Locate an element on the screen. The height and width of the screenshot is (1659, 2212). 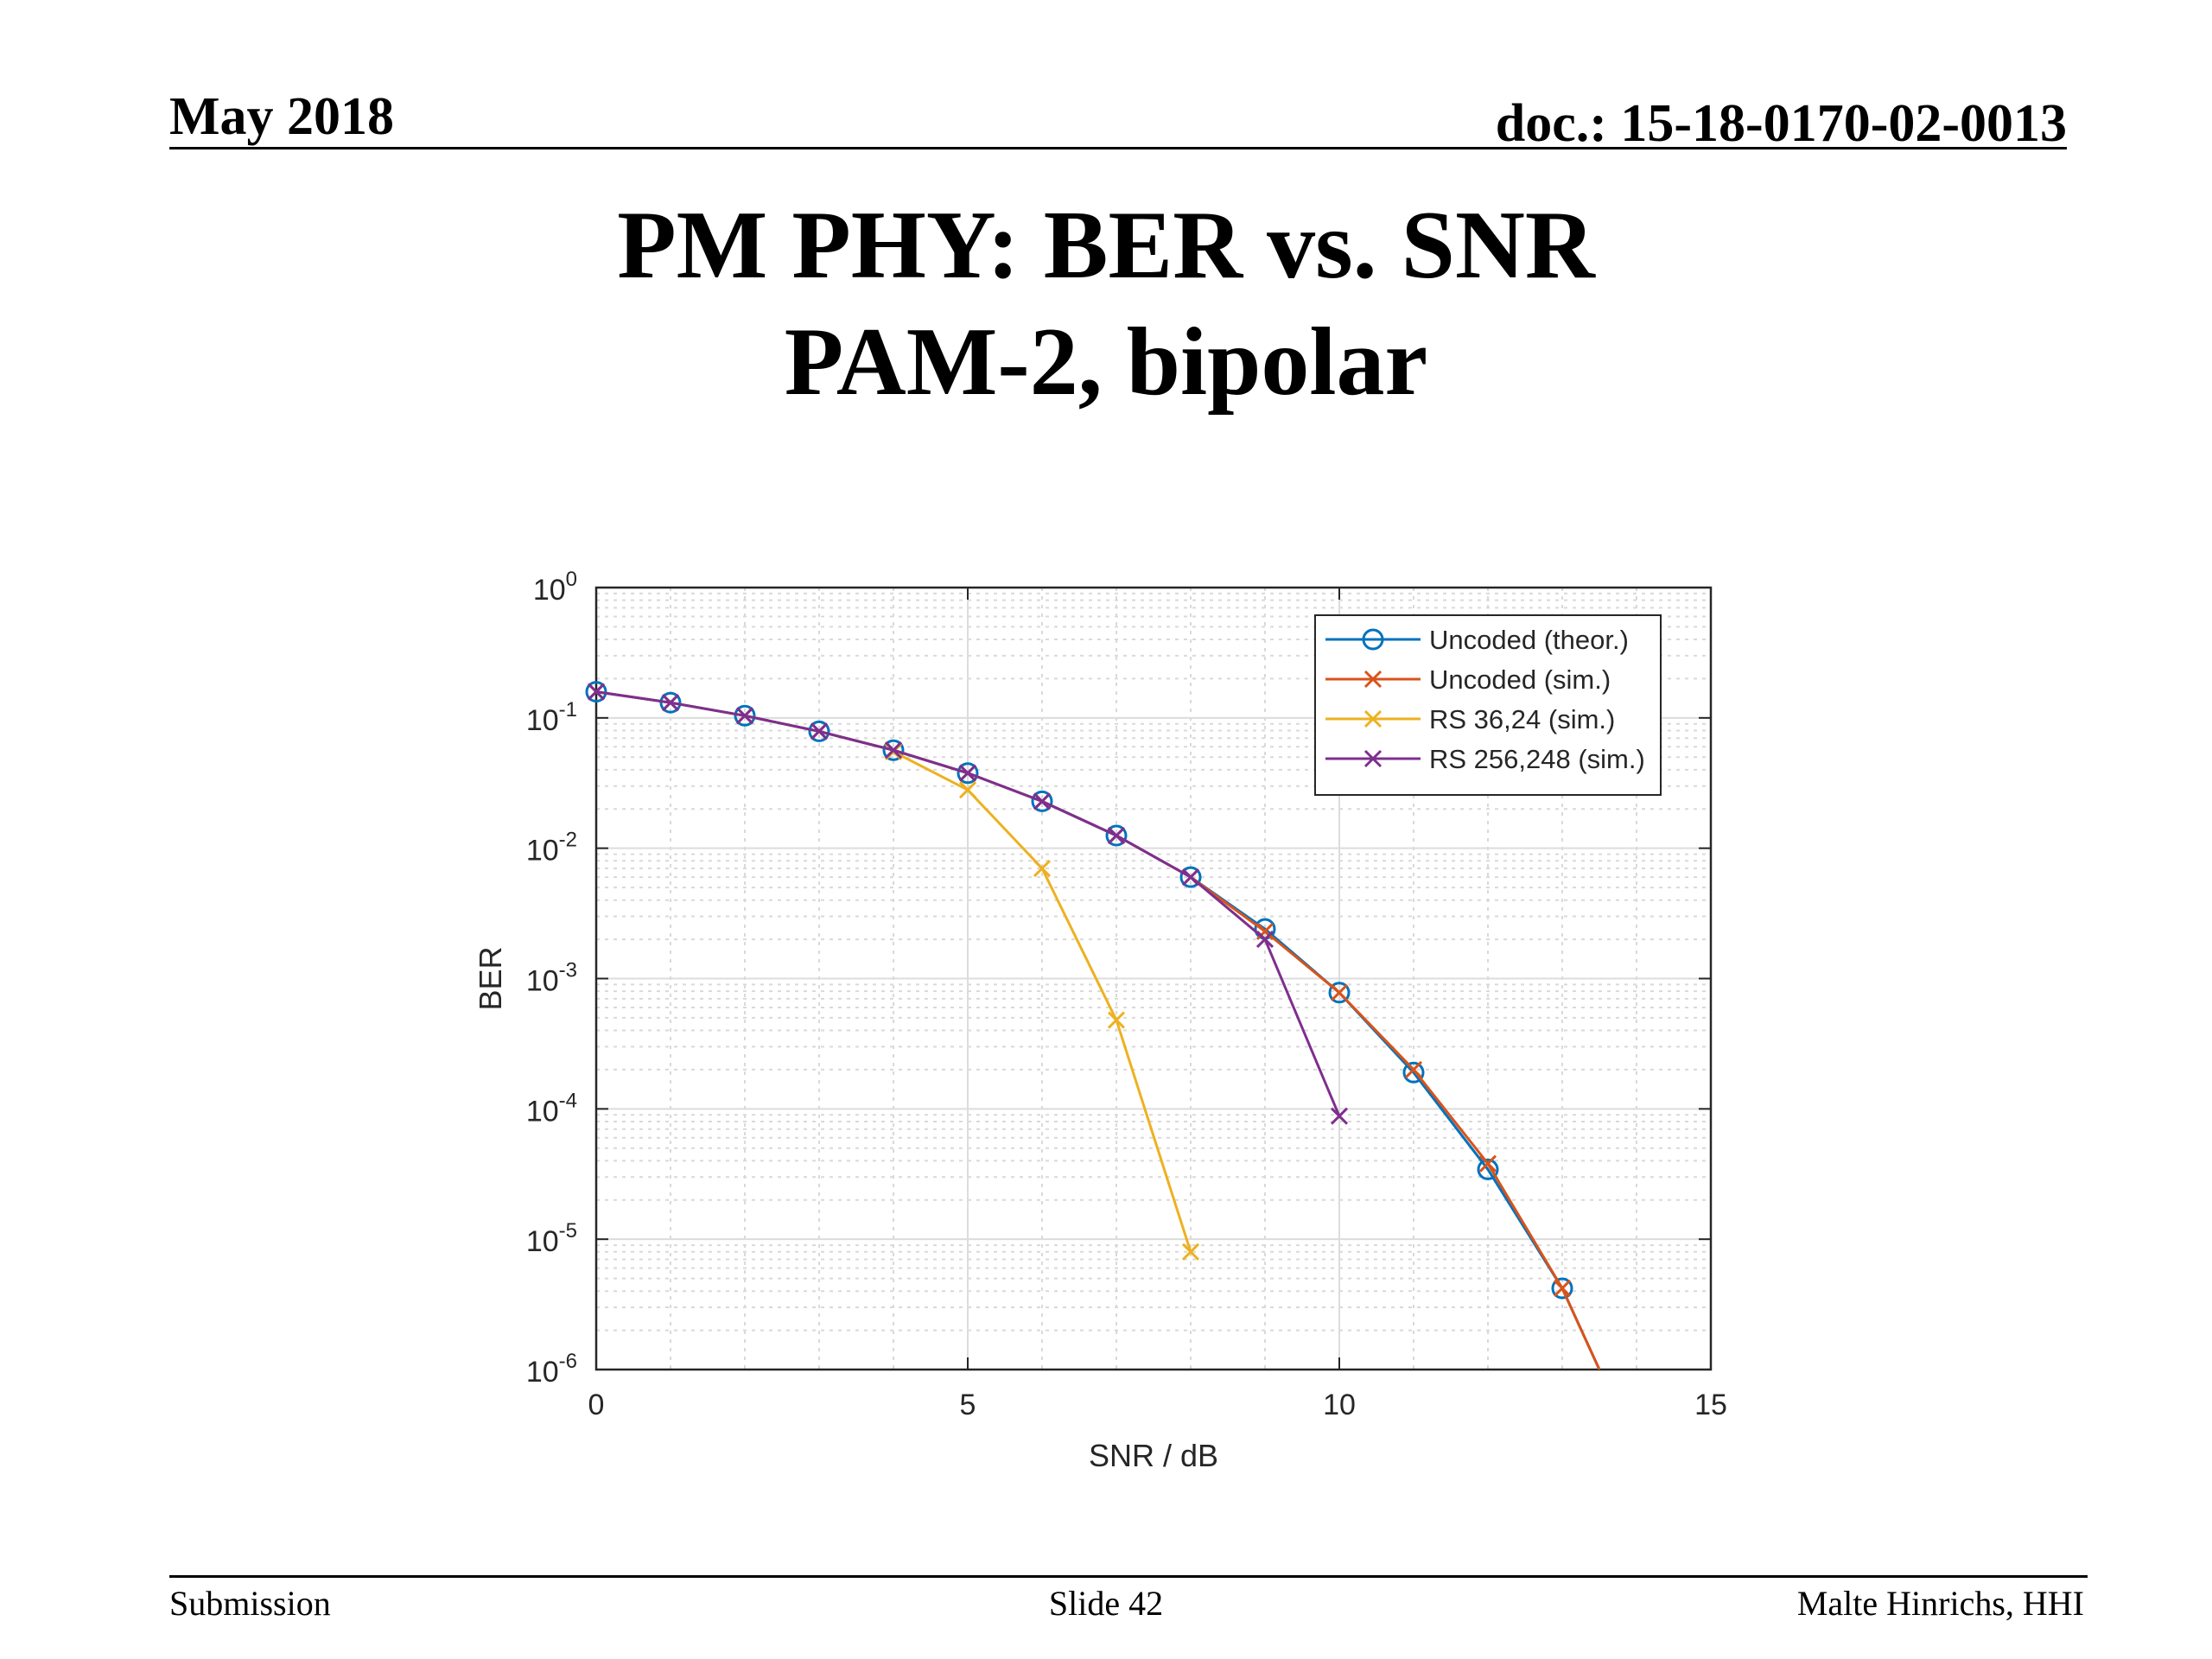
header-date: May 2018 is located at coordinates (282, 116).